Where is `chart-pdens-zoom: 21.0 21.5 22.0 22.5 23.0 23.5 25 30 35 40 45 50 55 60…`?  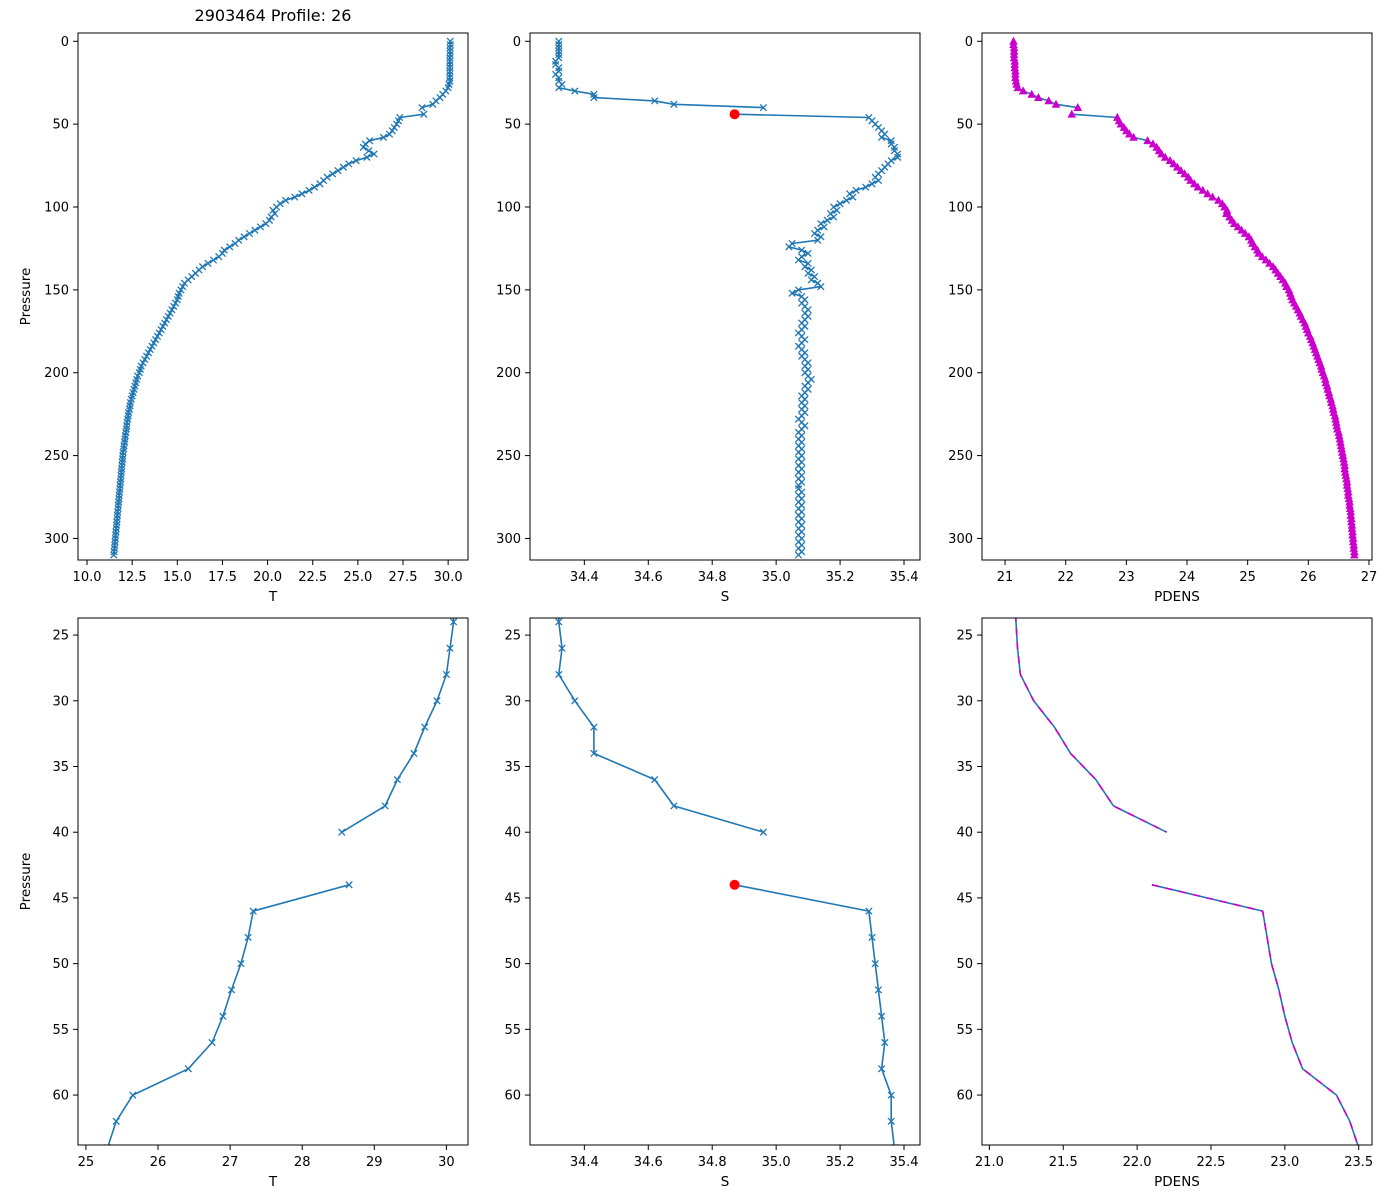 chart-pdens-zoom: 21.0 21.5 22.0 22.5 23.0 23.5 25 30 35 40 45 50 55 60… is located at coordinates (1164, 903).